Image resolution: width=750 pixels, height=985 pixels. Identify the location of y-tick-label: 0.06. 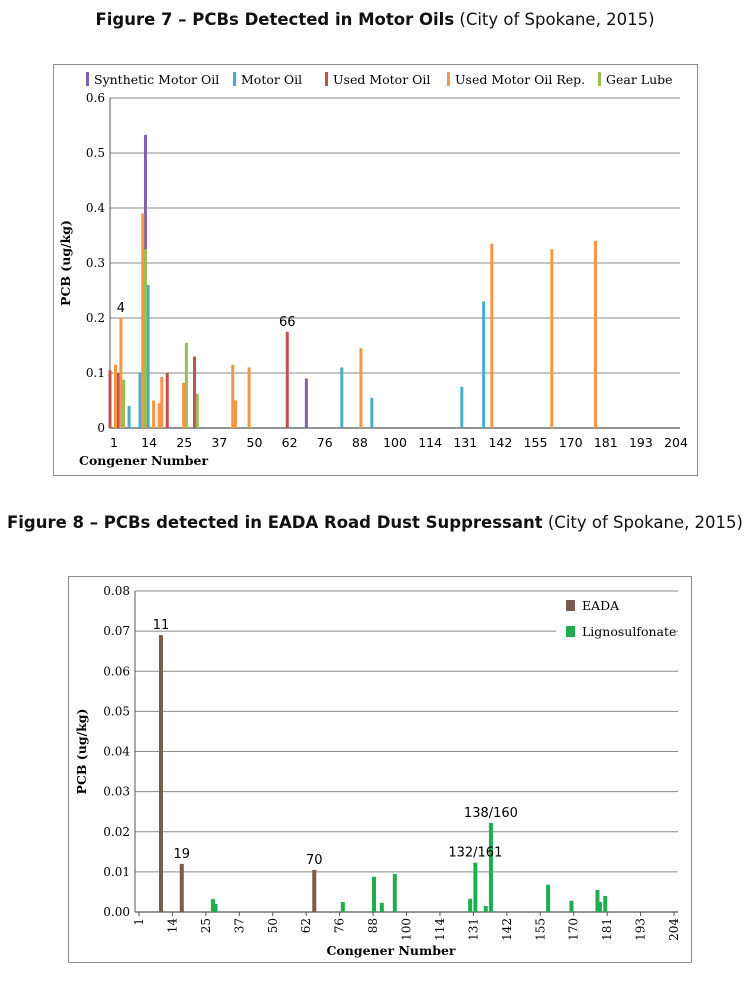
(116, 671).